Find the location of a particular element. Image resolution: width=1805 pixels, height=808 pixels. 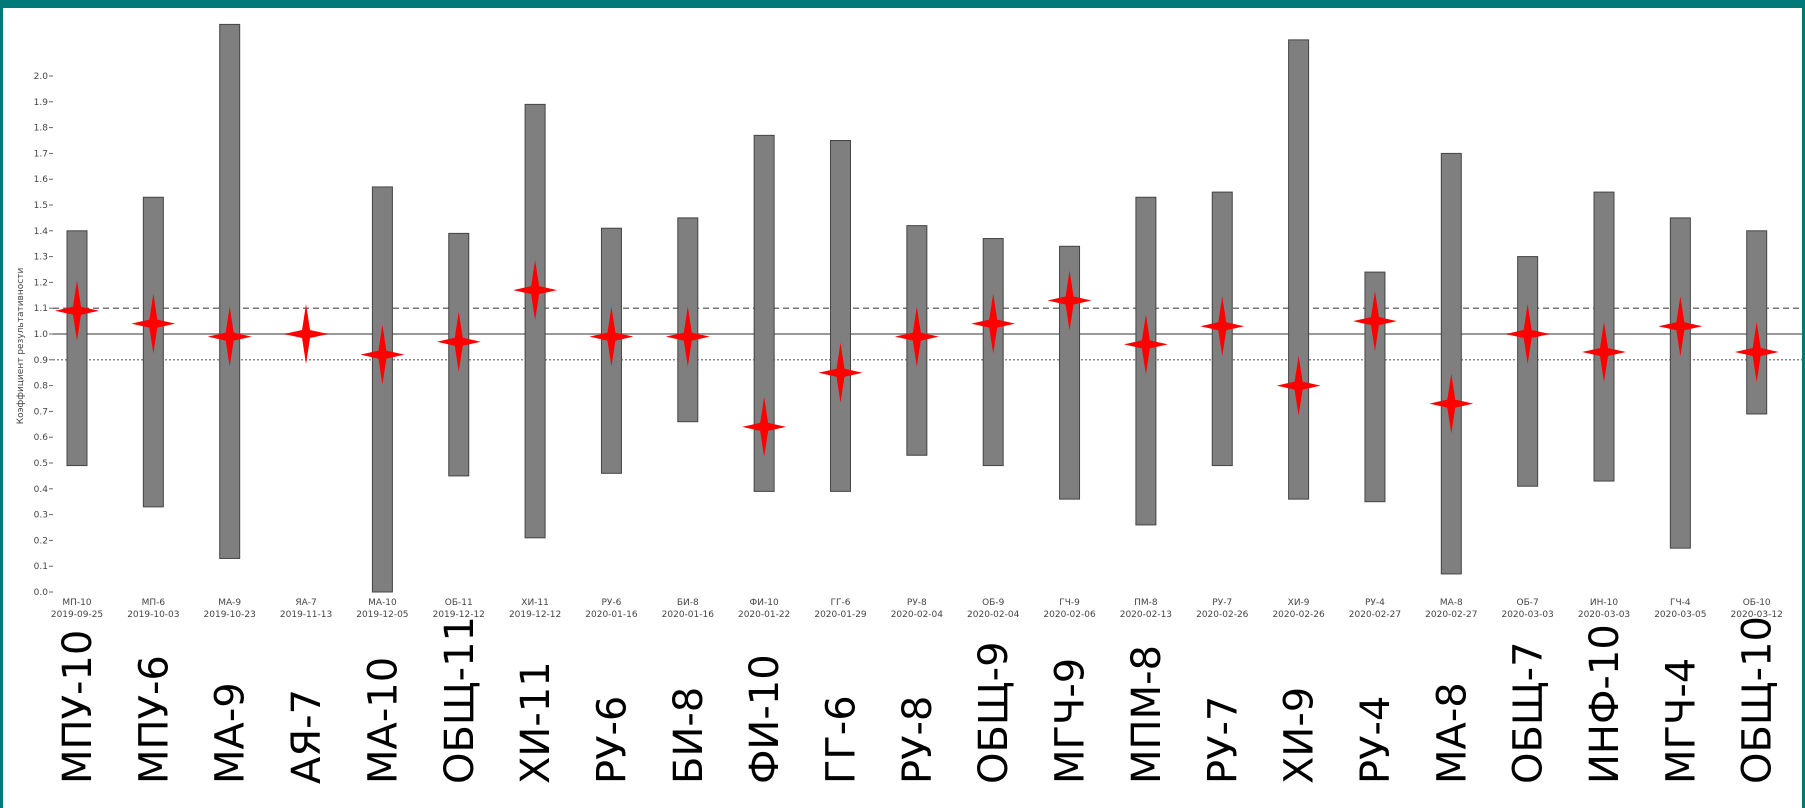

y-tick-label: 1.0 is located at coordinates (41, 335).